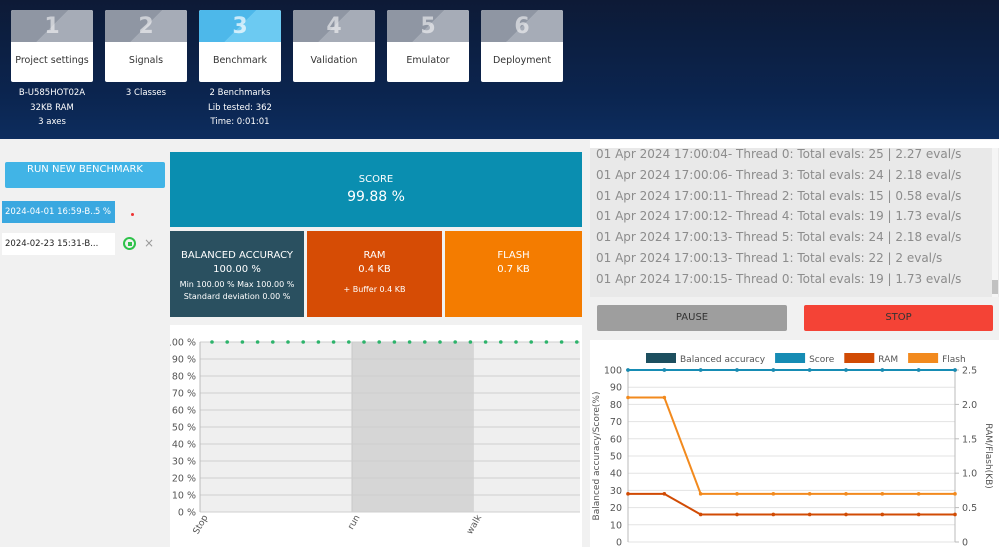  What do you see at coordinates (184, 428) in the screenshot?
I see `y-tick-label: 50 %` at bounding box center [184, 428].